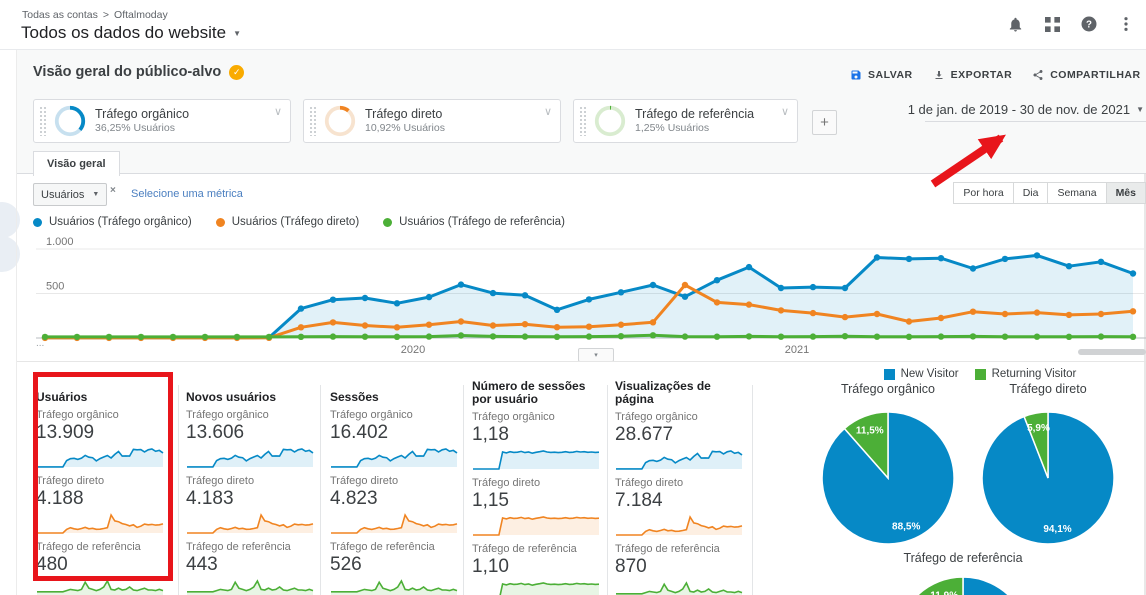 The image size is (1146, 595). What do you see at coordinates (113, 190) in the screenshot?
I see `remove-metric-icon: ×` at bounding box center [113, 190].